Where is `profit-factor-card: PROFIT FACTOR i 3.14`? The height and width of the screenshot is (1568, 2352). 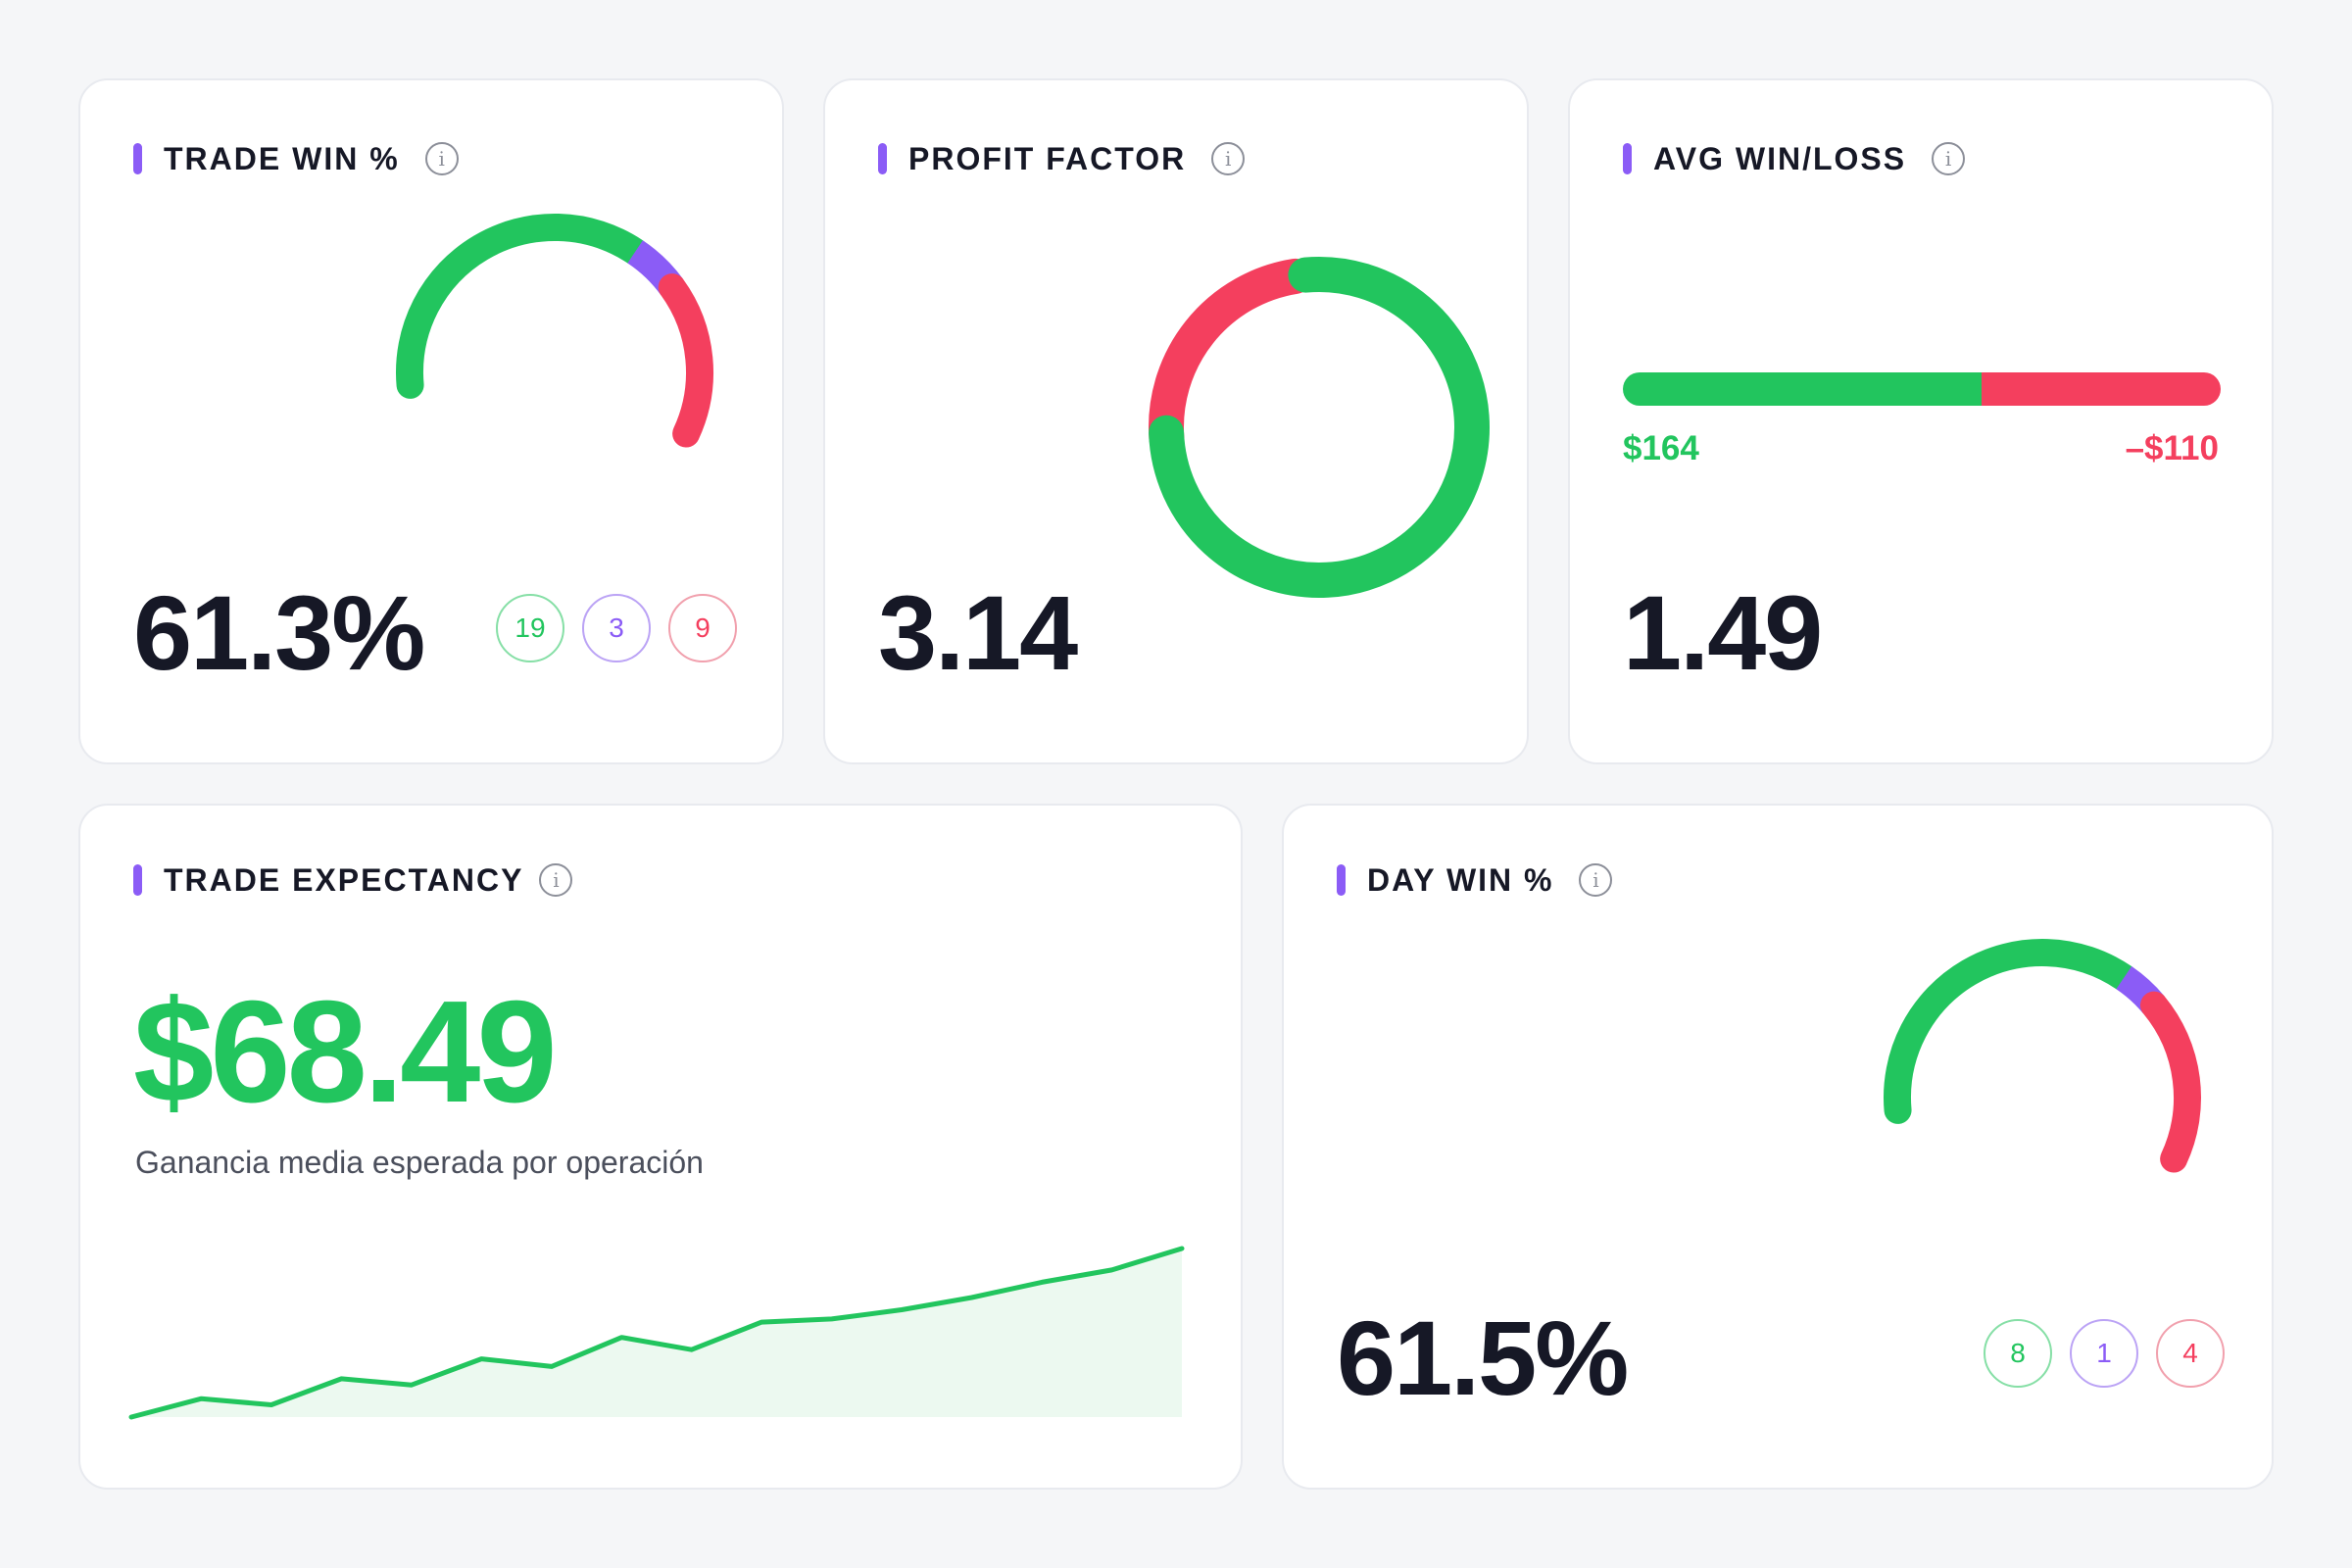
profit-factor-card: PROFIT FACTOR i 3.14 is located at coordinates (1176, 421).